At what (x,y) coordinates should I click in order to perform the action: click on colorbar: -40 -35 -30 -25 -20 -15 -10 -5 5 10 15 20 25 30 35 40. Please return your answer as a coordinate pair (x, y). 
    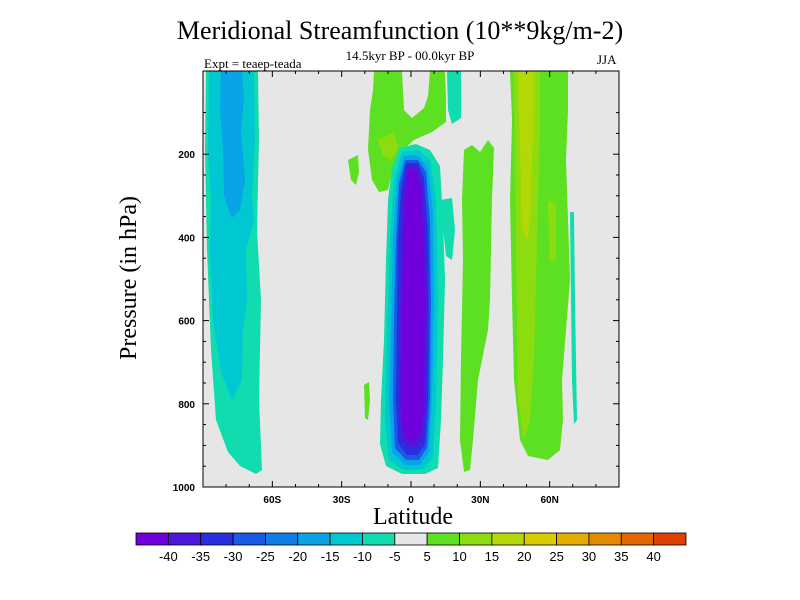
    Looking at the image, I should click on (411, 548).